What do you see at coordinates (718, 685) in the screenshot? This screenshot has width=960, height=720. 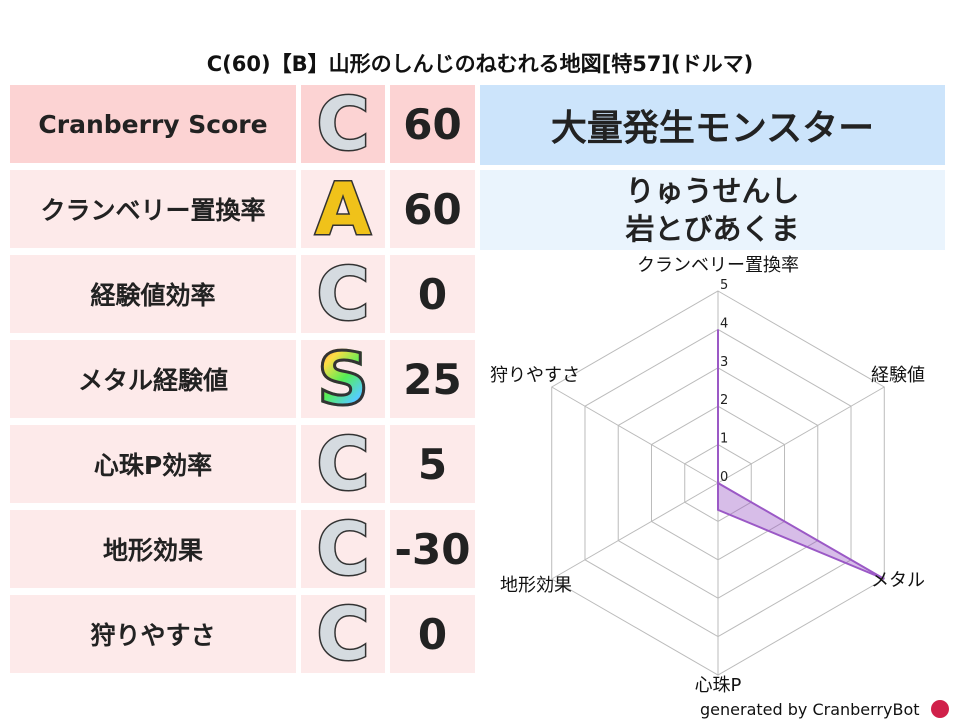 I see `axis-label: 心珠P` at bounding box center [718, 685].